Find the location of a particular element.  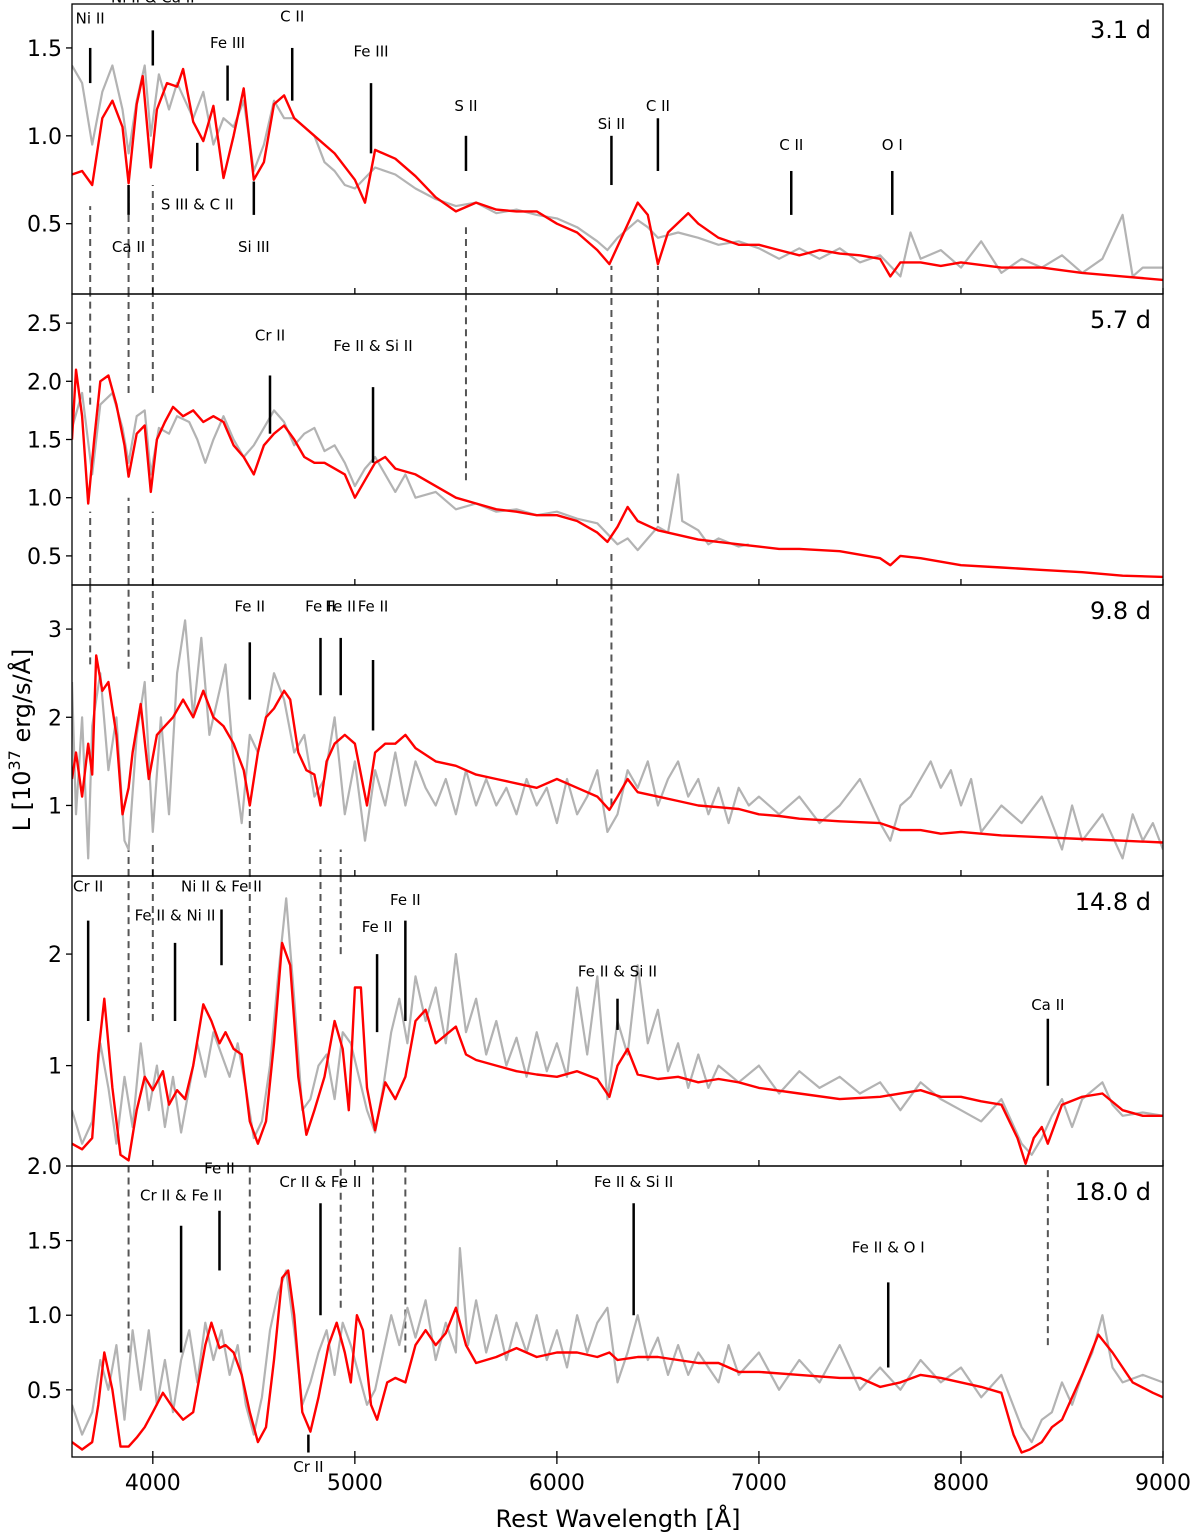

line-id-label: Ni II & Ca II is located at coordinates (153, 3).